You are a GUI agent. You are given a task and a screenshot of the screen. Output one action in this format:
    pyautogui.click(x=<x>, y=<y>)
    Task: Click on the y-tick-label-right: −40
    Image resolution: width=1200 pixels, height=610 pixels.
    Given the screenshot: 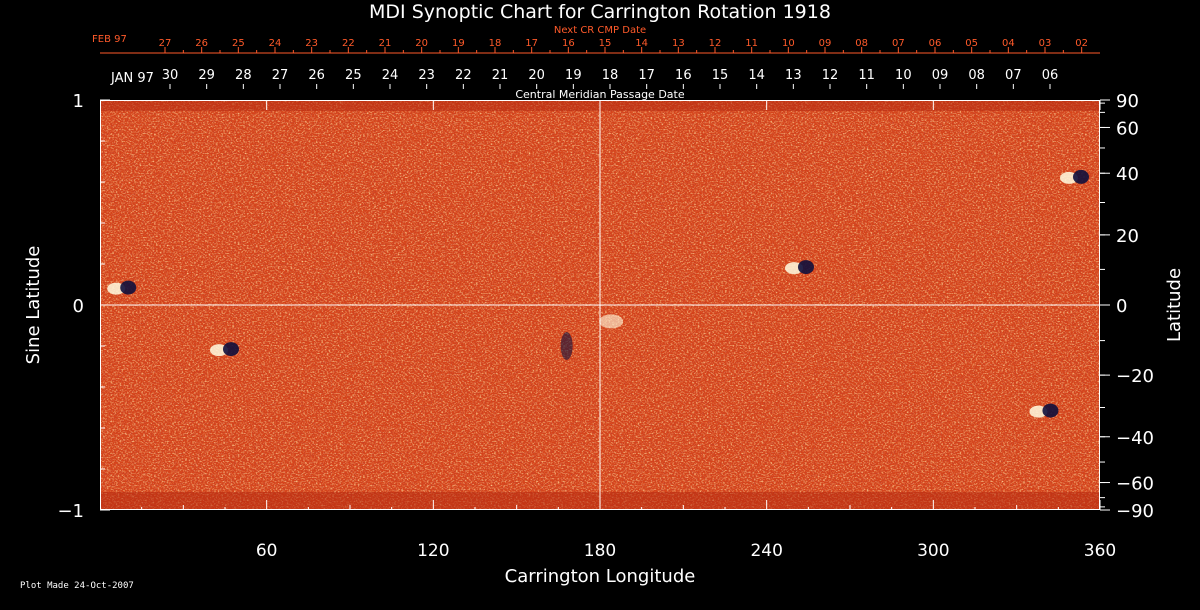 What is the action you would take?
    pyautogui.click(x=1135, y=438)
    